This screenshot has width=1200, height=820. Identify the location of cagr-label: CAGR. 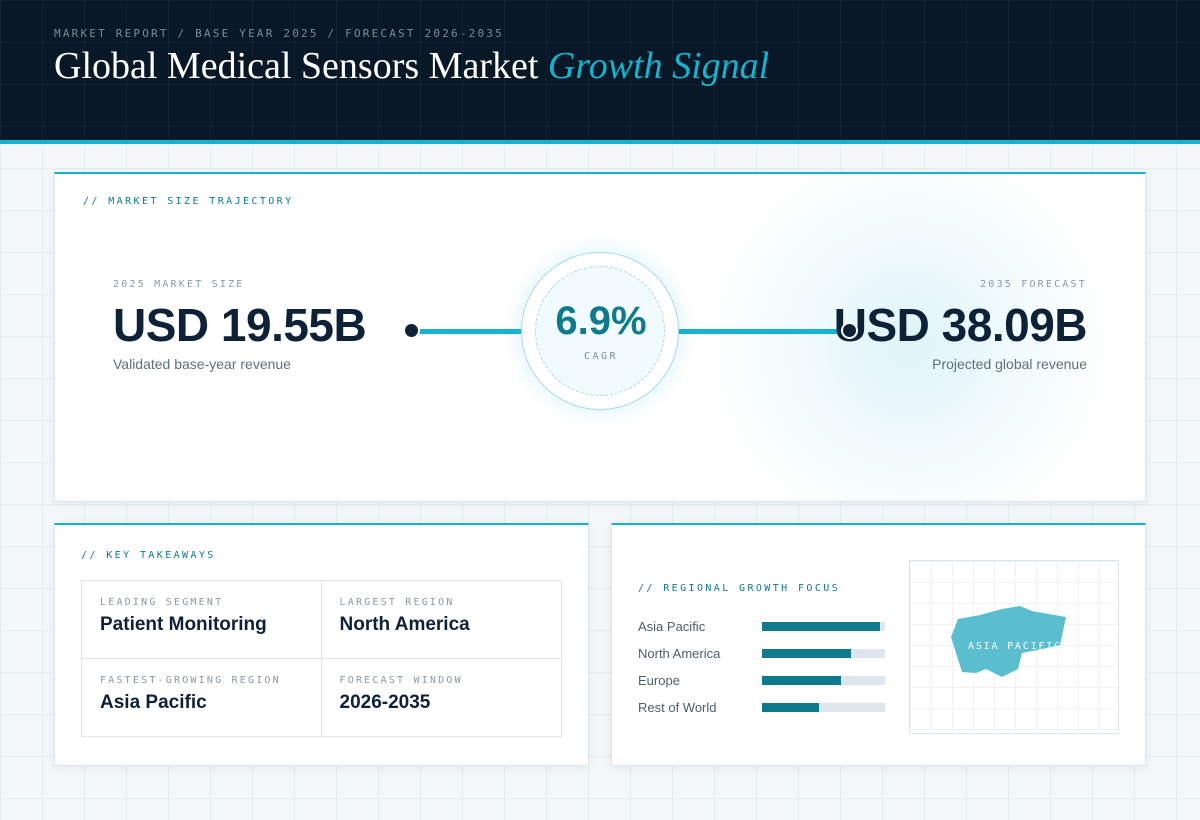
(601, 356).